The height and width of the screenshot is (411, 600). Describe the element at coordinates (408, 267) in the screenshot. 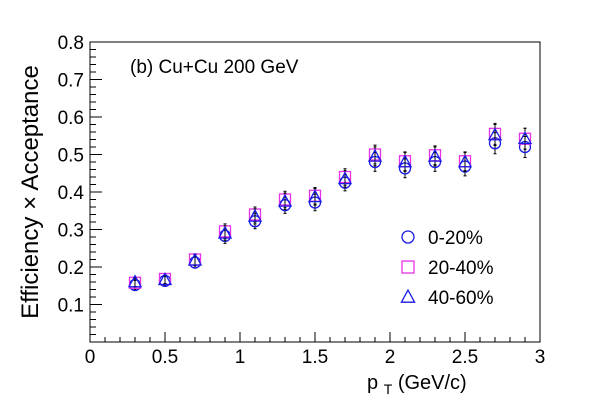

I see `legend-marker-square` at that location.